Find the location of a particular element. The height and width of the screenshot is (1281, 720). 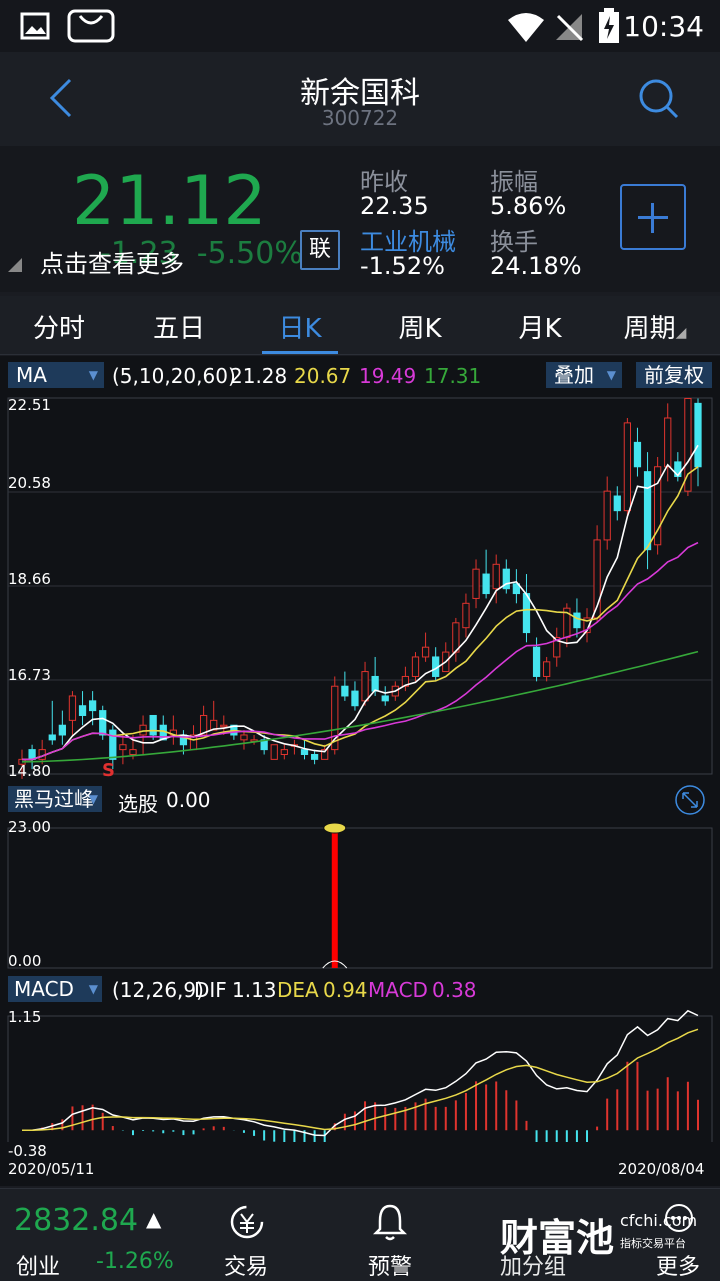

ma20-value: 19.49 is located at coordinates (388, 376).